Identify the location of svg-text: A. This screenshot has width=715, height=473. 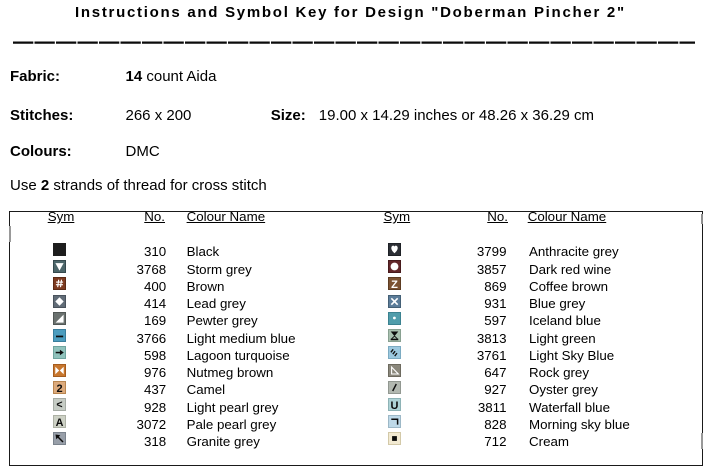
(60, 422).